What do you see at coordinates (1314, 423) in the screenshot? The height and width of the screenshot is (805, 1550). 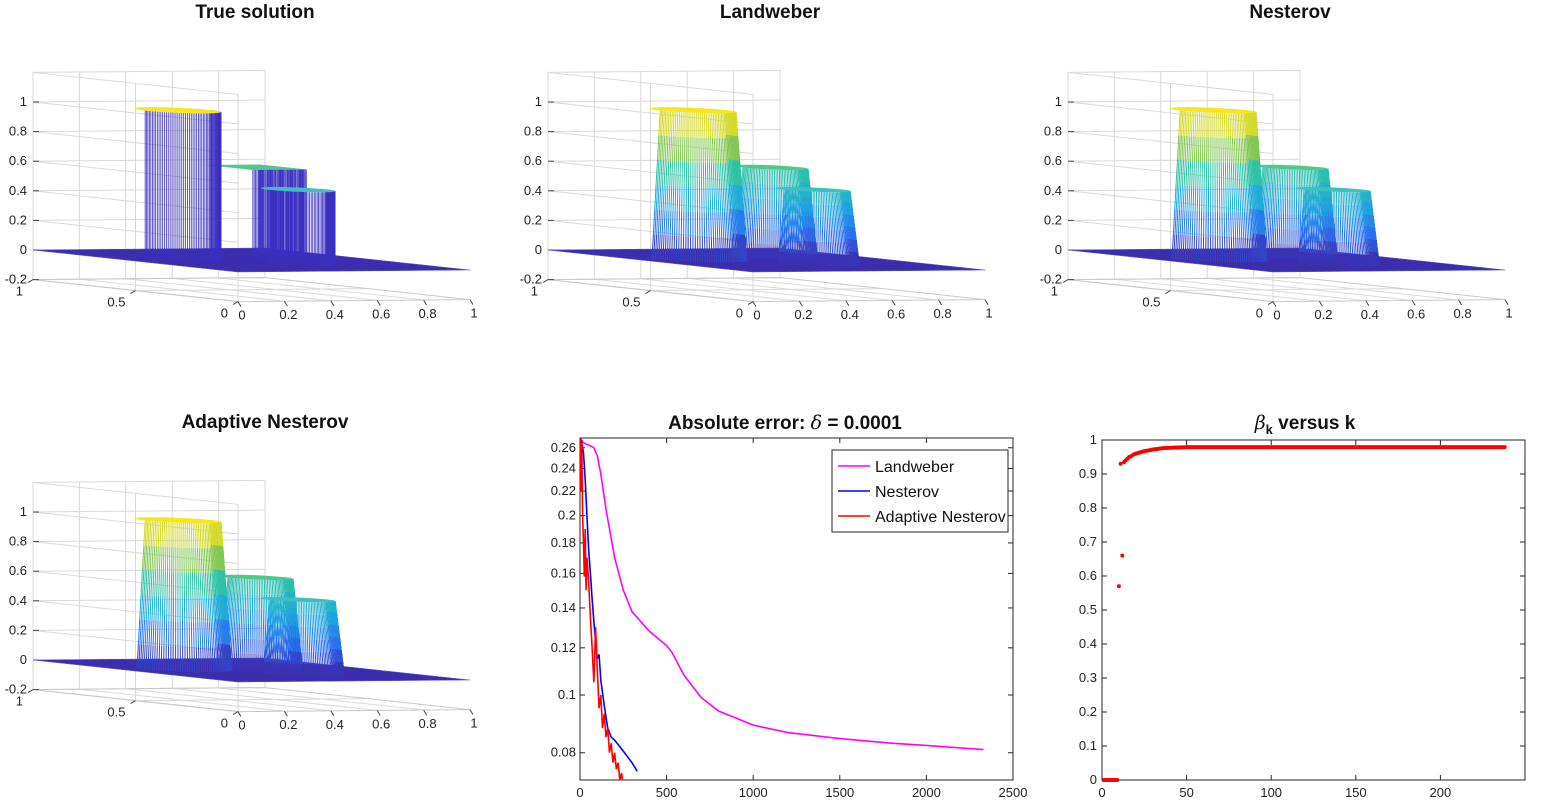 I see `title-suffix: versus k` at bounding box center [1314, 423].